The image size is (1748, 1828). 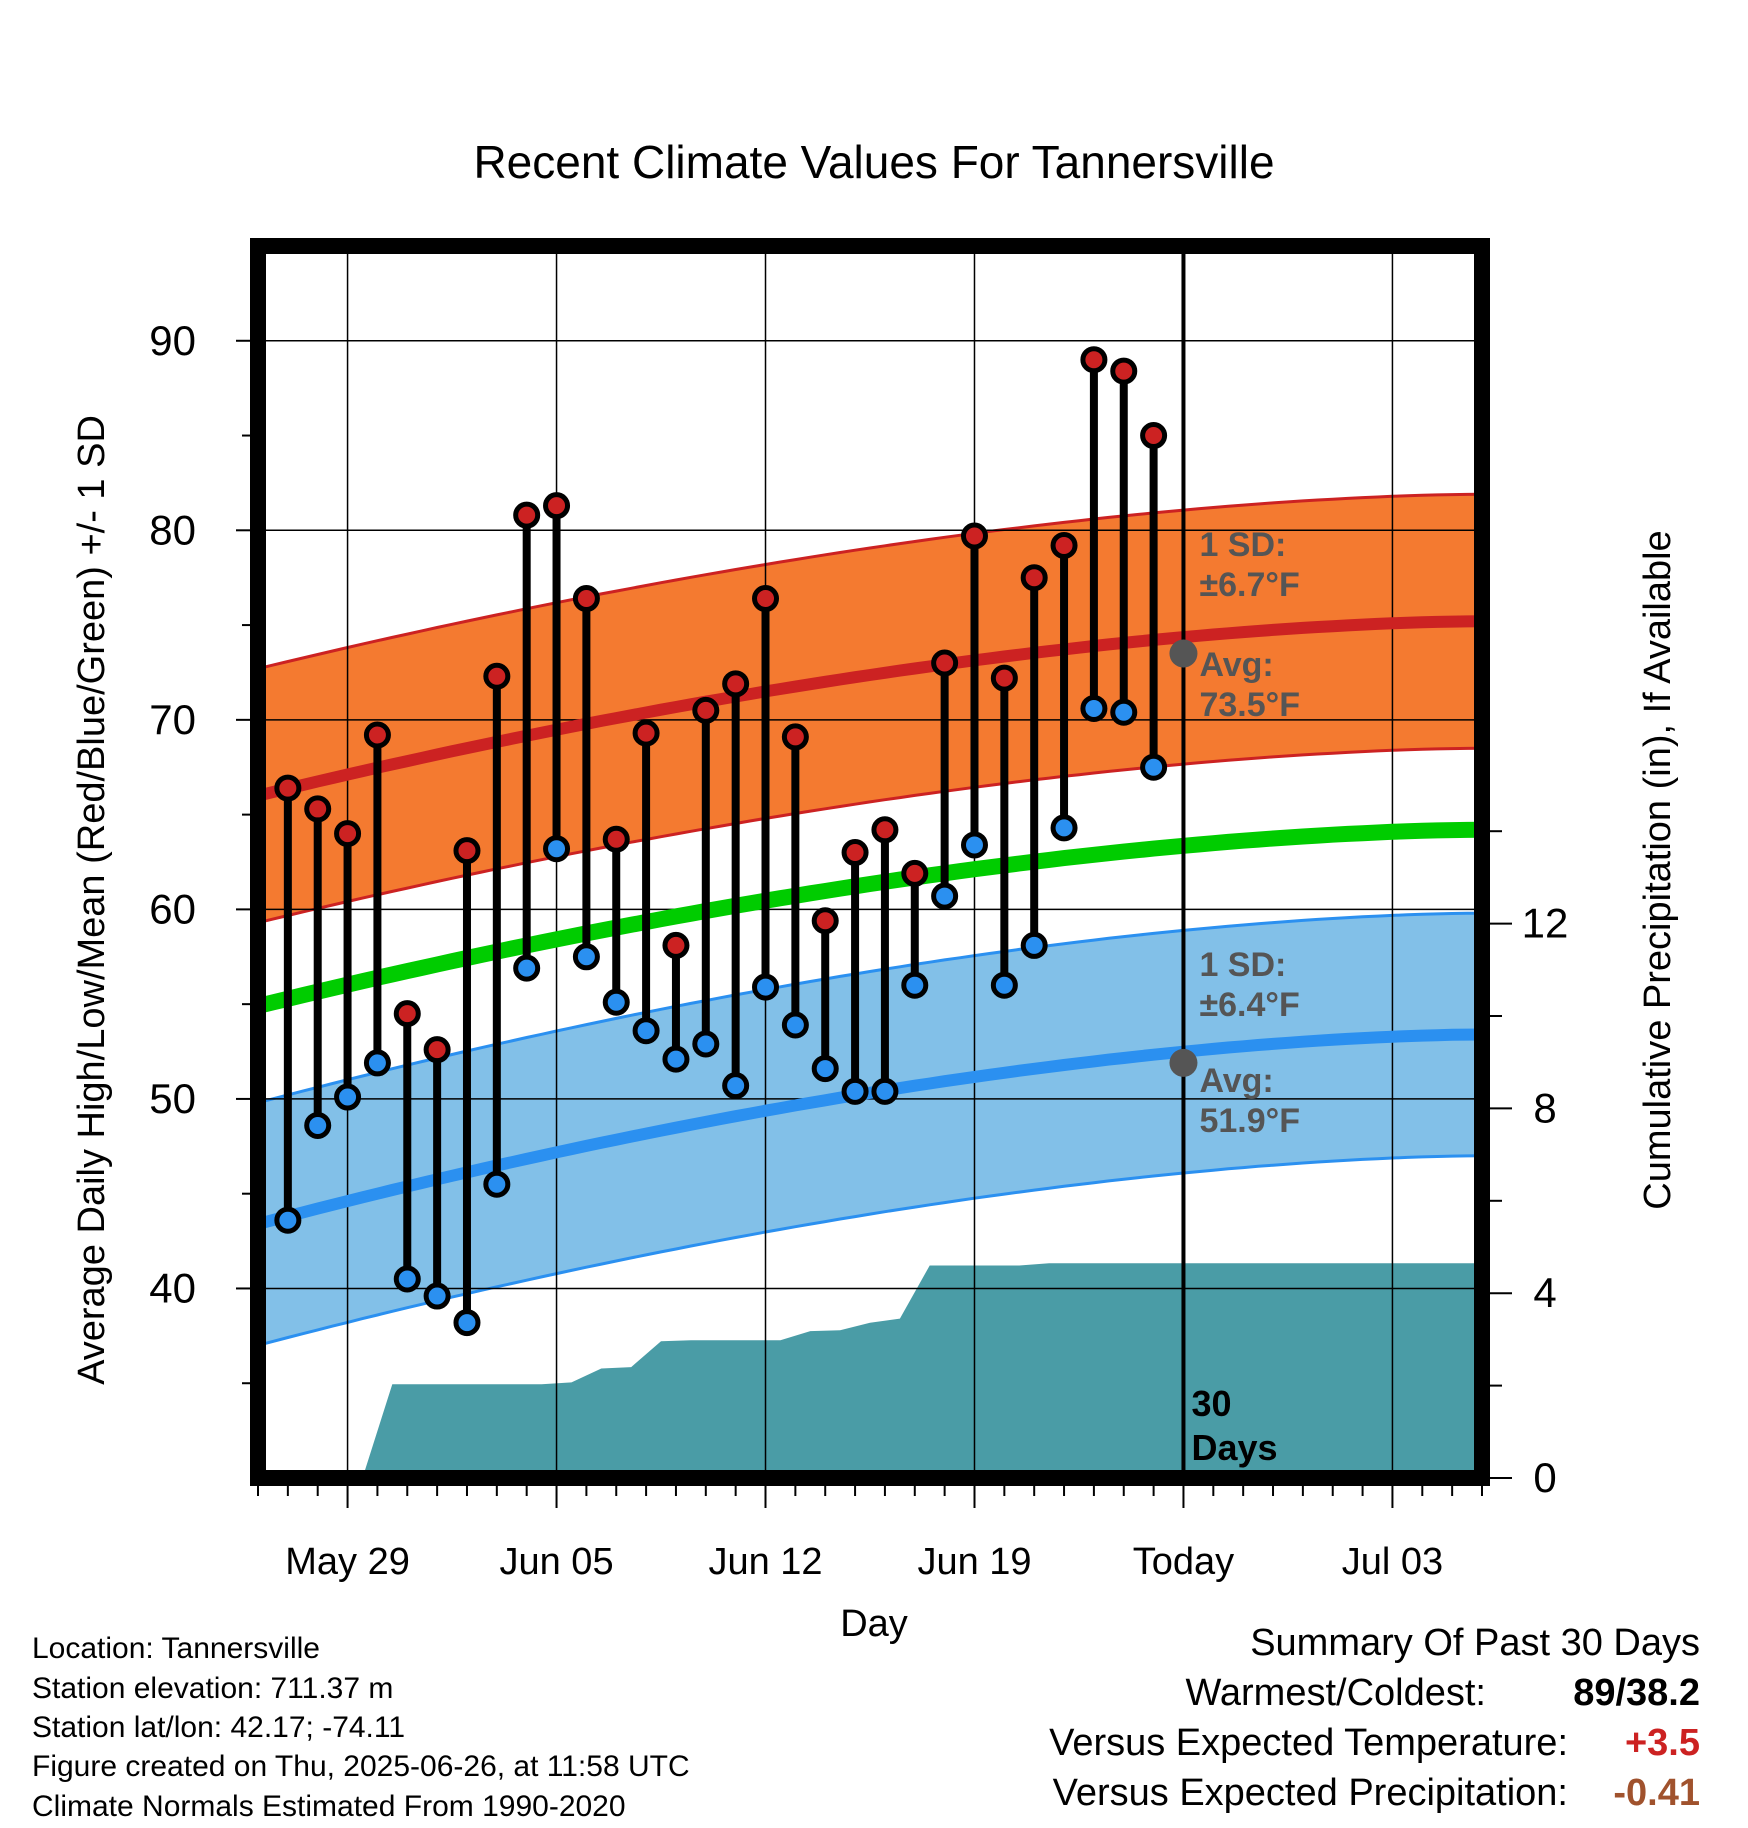 What do you see at coordinates (1310, 1793) in the screenshot?
I see `precip-vs-expected-label: Versus Expected Precipitation:` at bounding box center [1310, 1793].